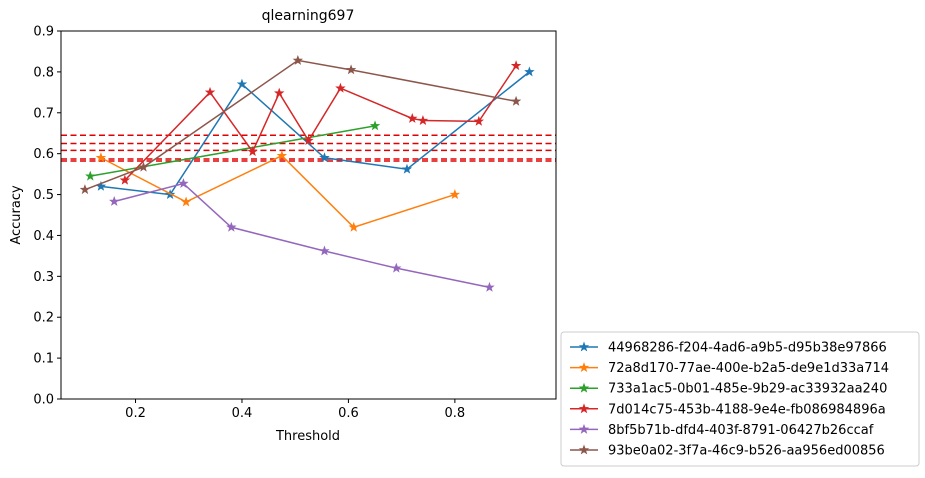 The width and height of the screenshot is (925, 478). I want to click on y-tick-label-1: 0.1, so click(43, 359).